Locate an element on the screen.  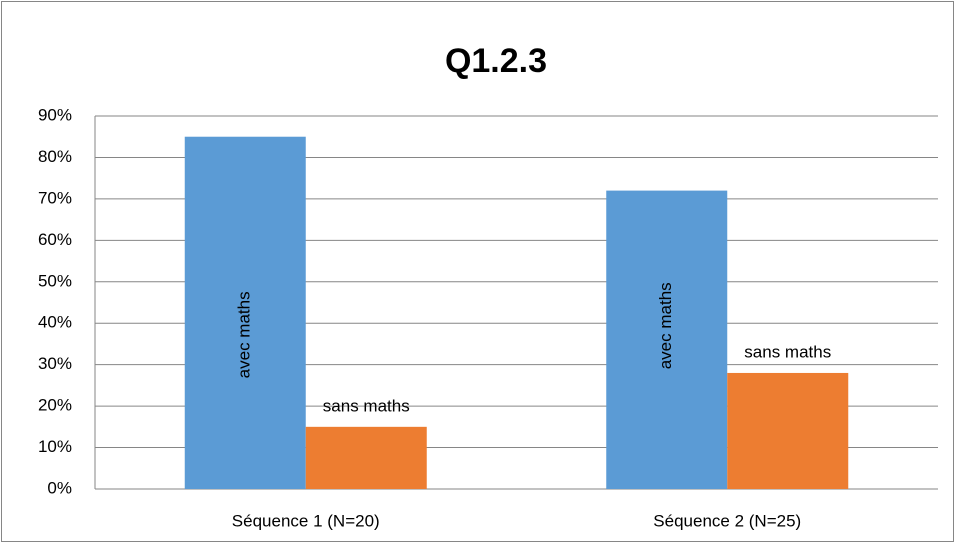
y-tick-label: 40% is located at coordinates (55, 322).